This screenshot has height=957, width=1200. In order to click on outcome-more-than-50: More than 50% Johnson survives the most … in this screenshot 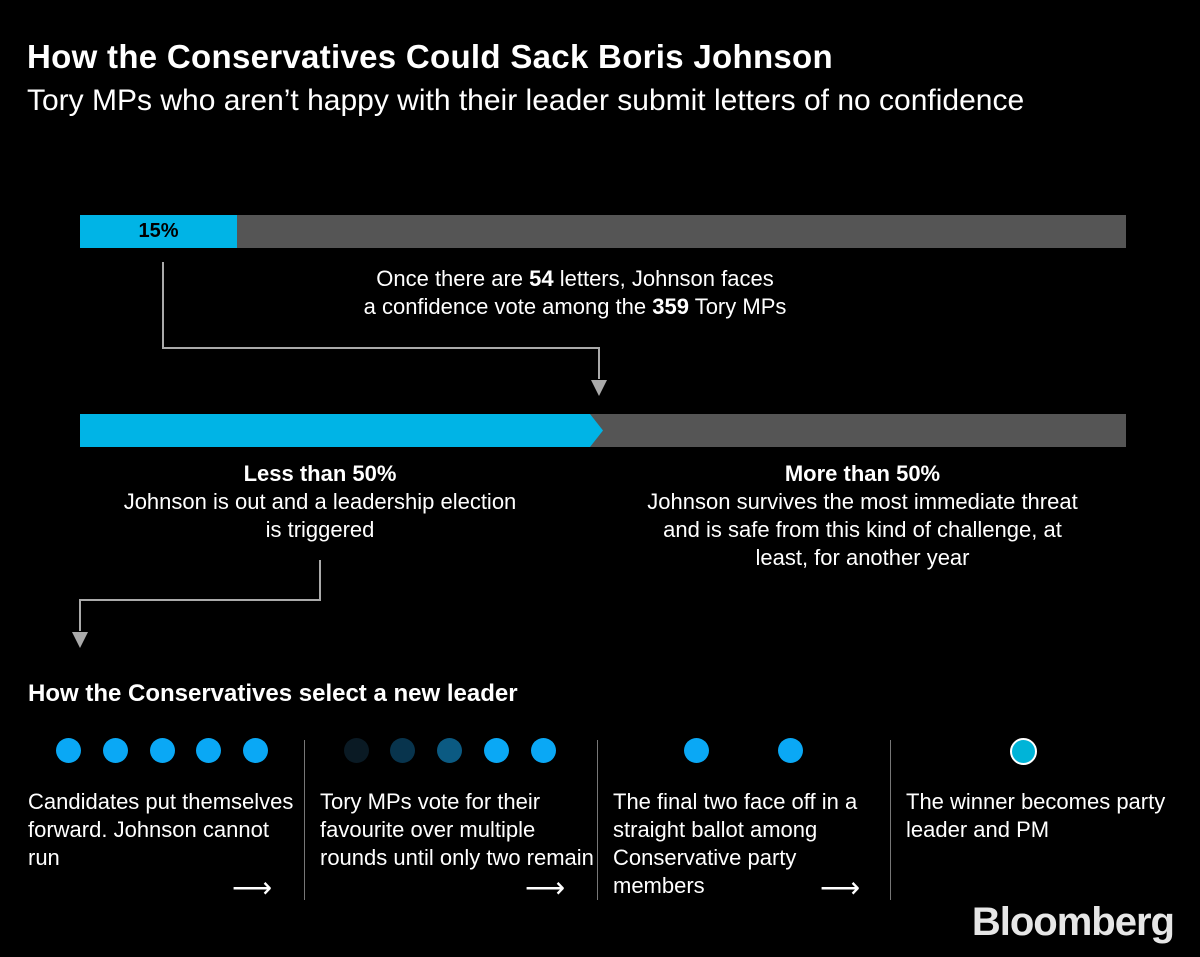, I will do `click(862, 515)`.